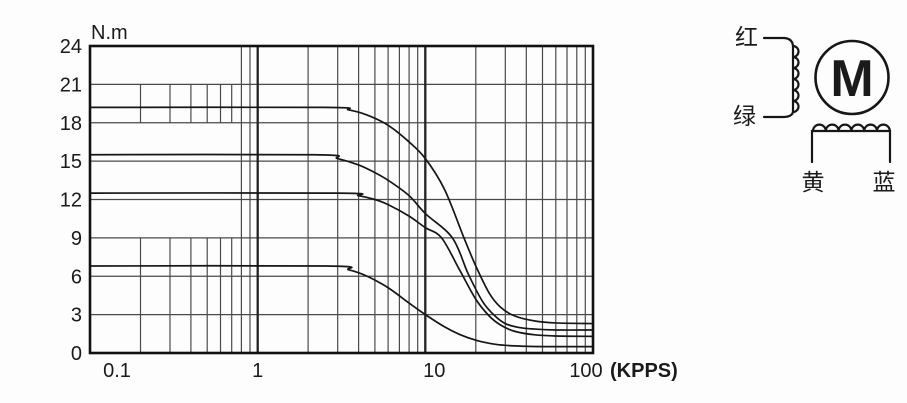 The image size is (907, 403). I want to click on x-tick-label: 0.1, so click(117, 371).